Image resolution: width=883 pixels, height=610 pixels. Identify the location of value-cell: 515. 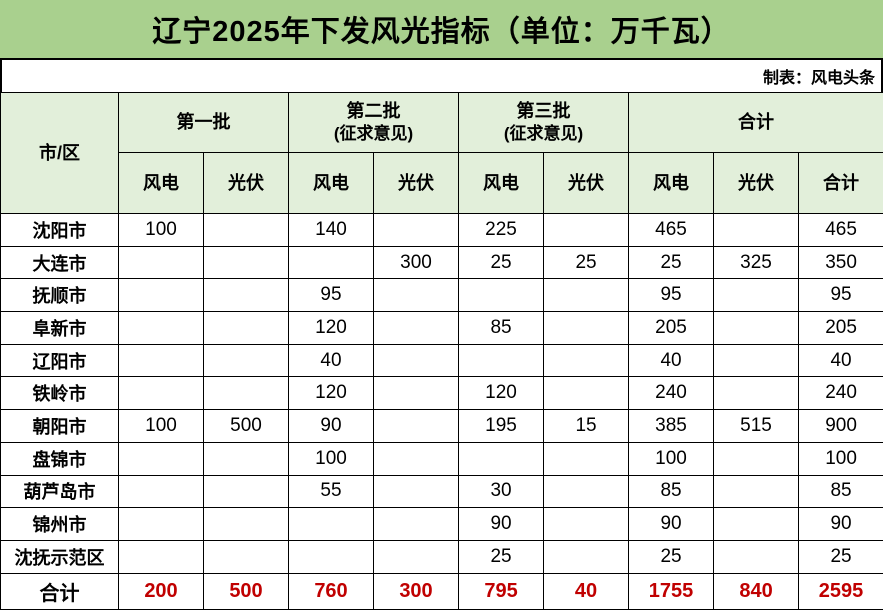
(756, 426).